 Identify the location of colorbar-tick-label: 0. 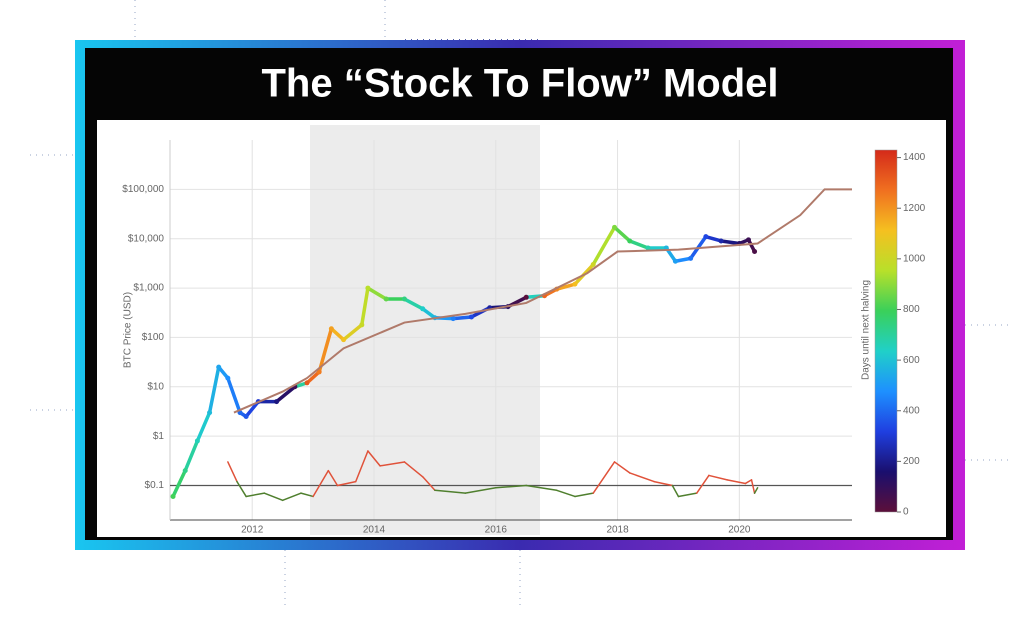
(906, 512).